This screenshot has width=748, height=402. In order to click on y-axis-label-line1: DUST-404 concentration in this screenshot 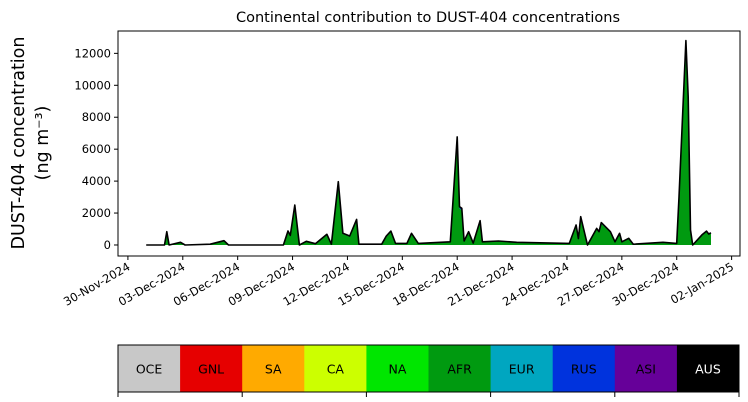, I will do `click(19, 143)`.